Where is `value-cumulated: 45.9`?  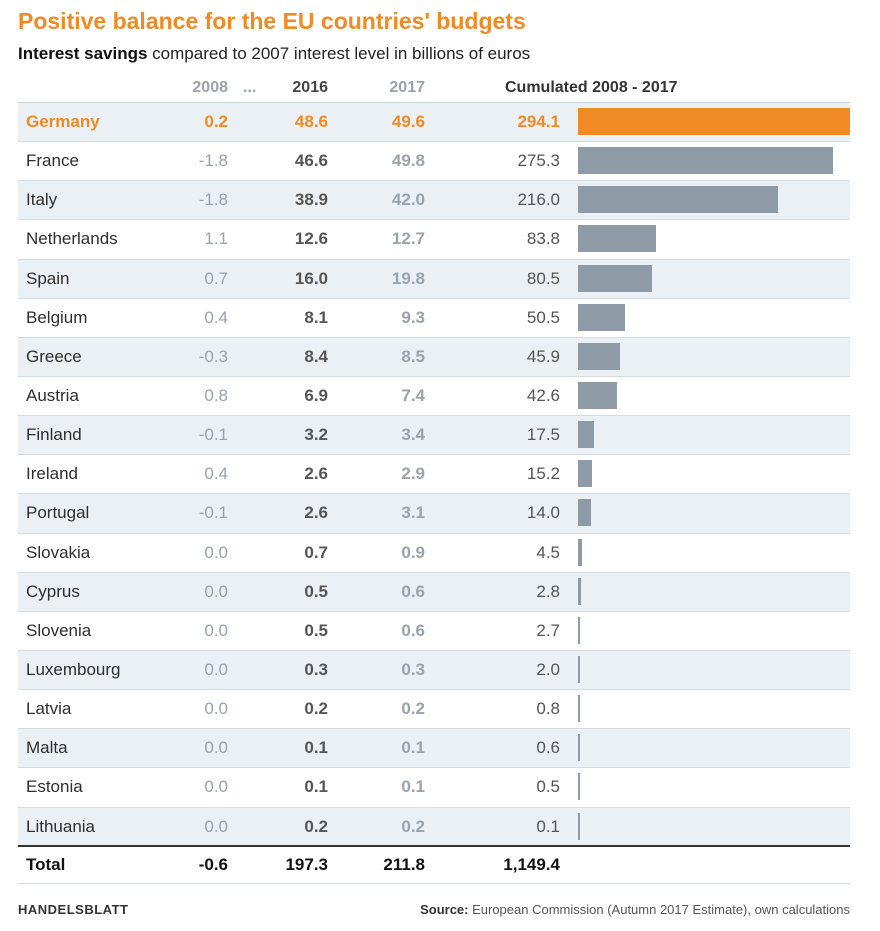 value-cumulated: 45.9 is located at coordinates (543, 356).